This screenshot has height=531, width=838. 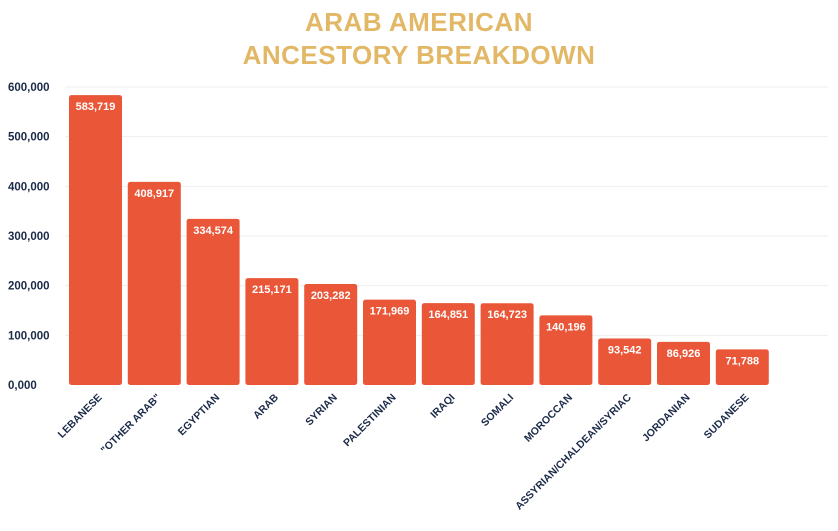 What do you see at coordinates (96, 107) in the screenshot?
I see `bar-value-label: 583,719` at bounding box center [96, 107].